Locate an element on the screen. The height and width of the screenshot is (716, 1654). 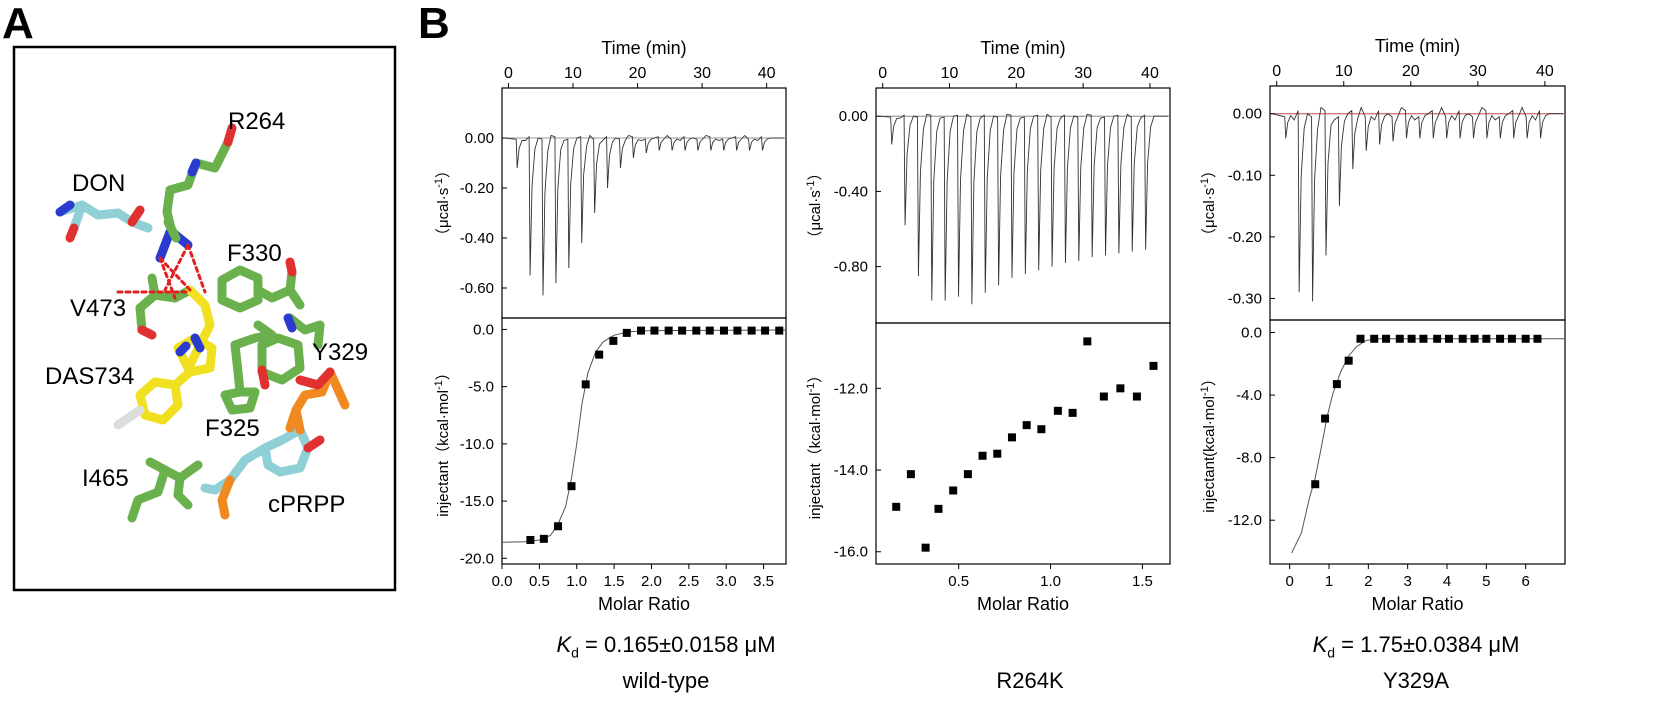
power-tick-label: -0.40 is located at coordinates (477, 238).